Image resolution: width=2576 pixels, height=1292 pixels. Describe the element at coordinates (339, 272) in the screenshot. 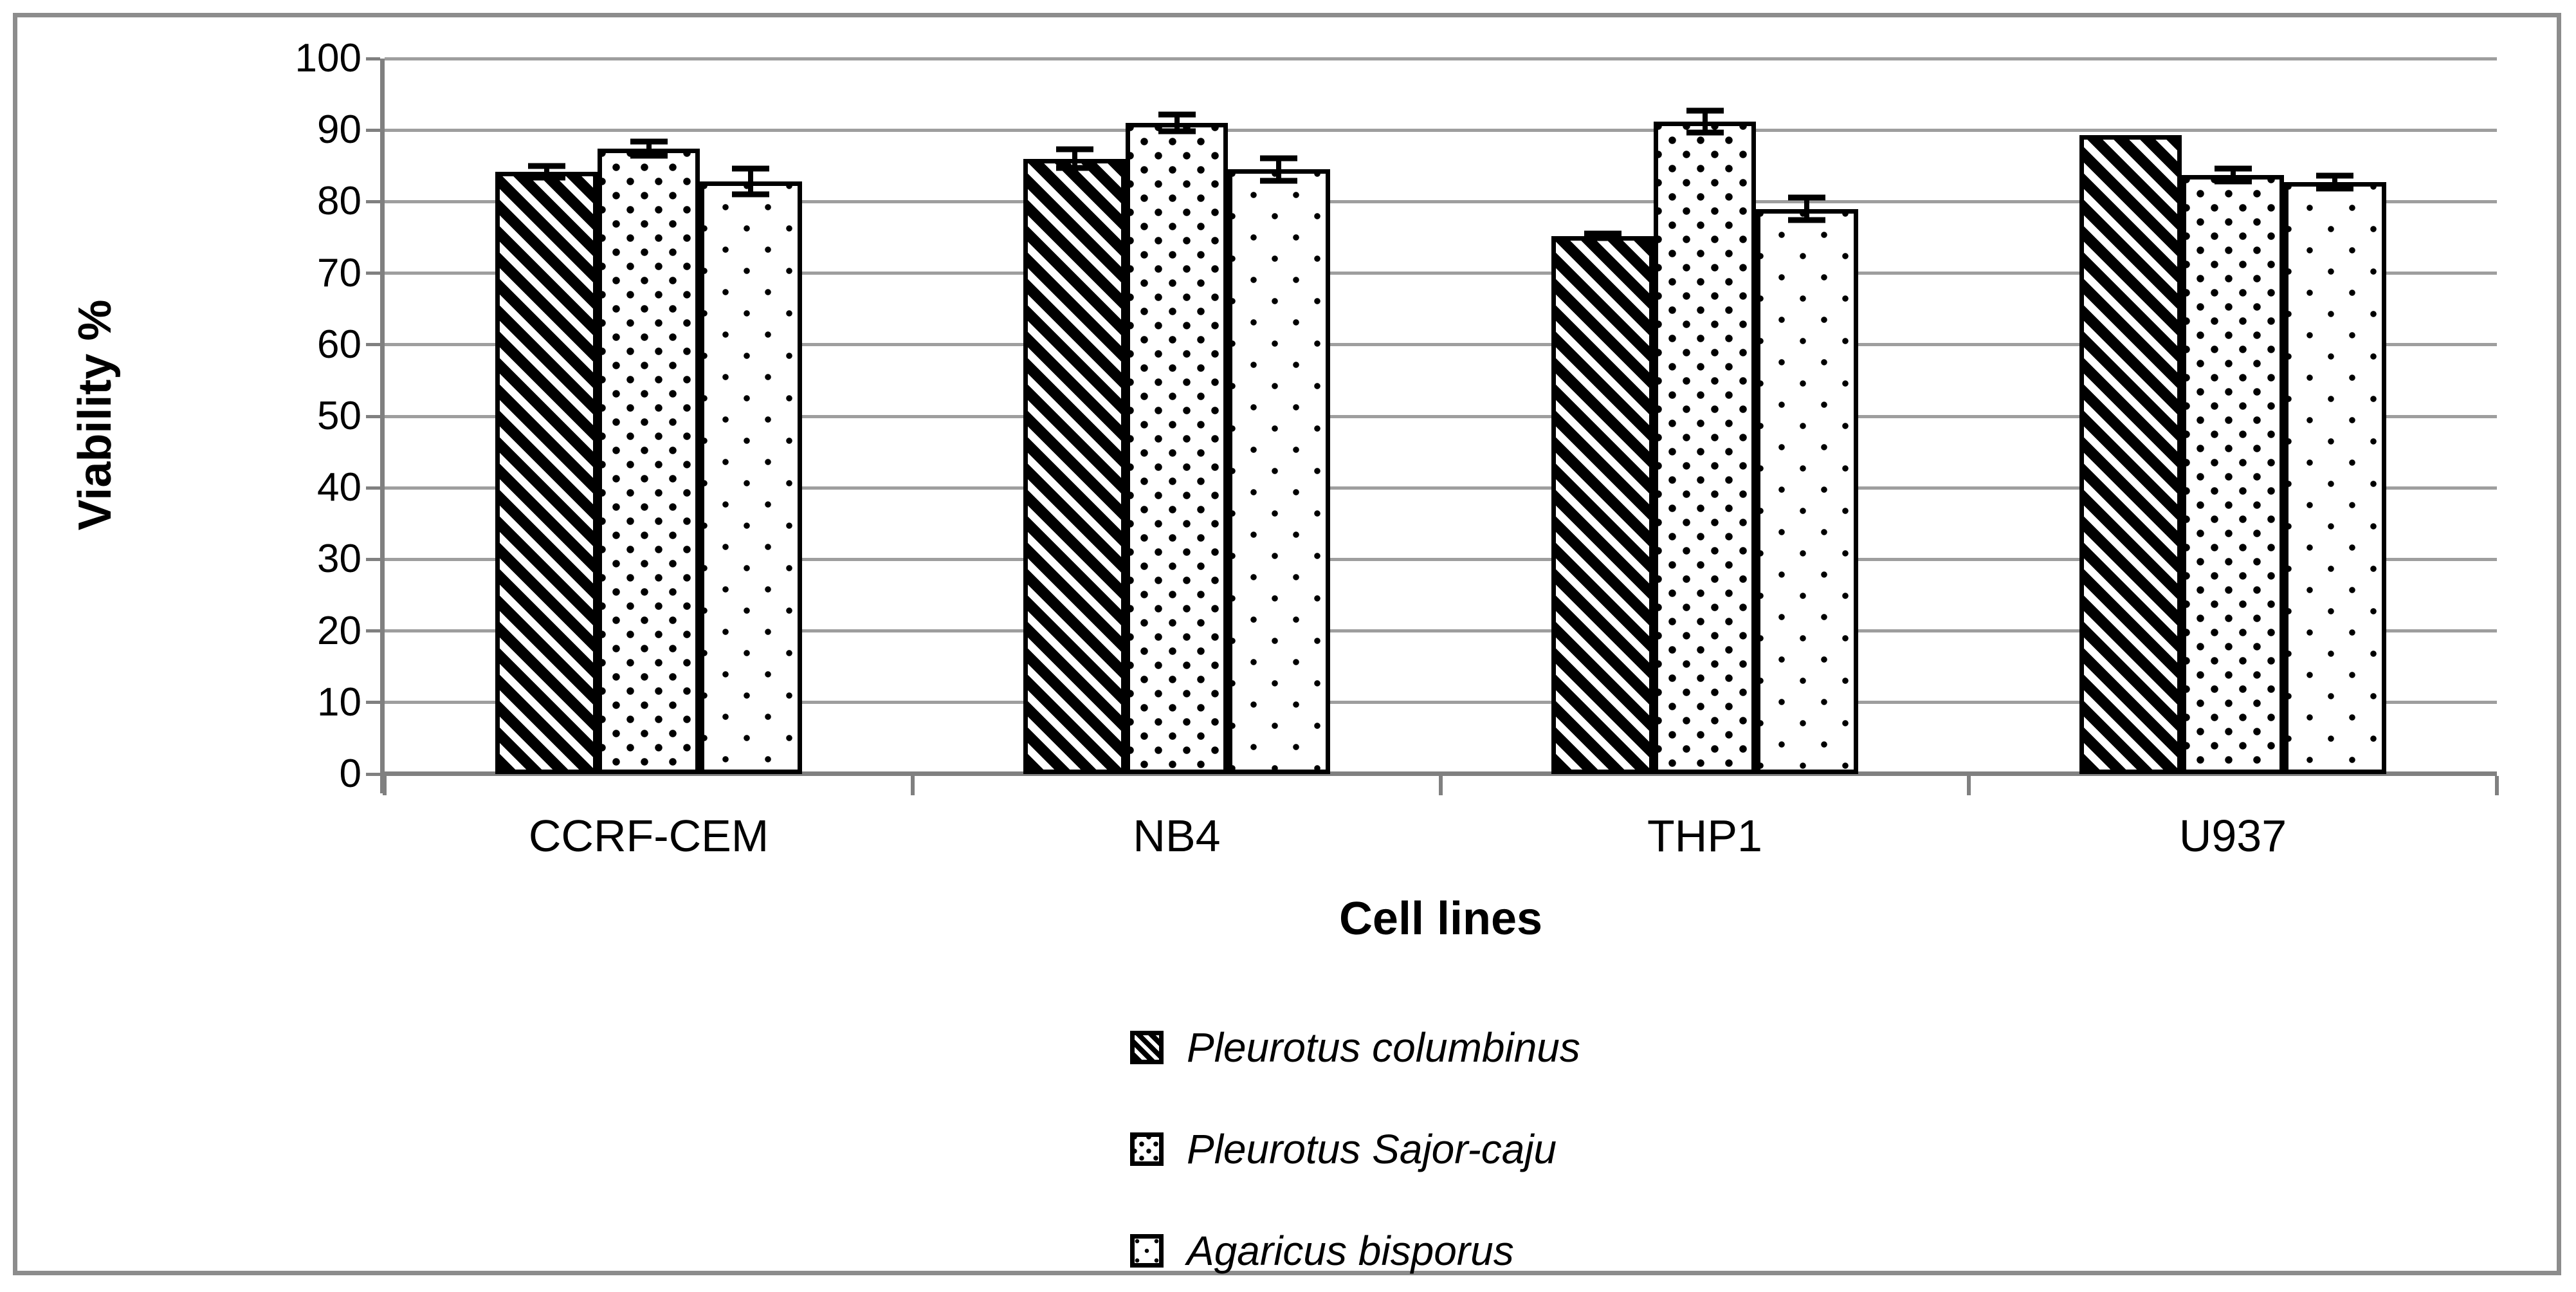

I see `y-tick-label: 70` at that location.